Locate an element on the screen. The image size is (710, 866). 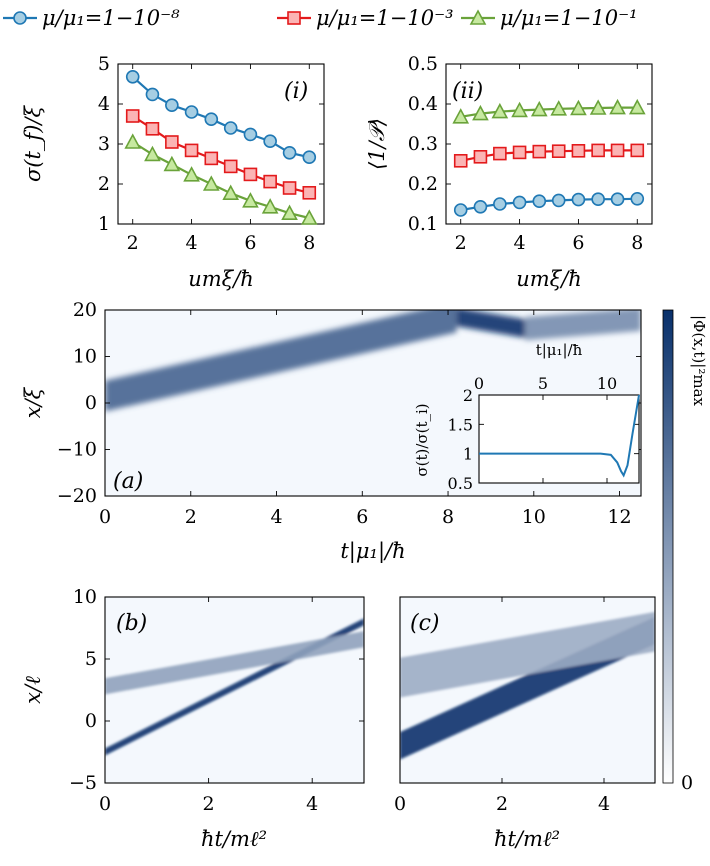
panel-i-xlabel: umξ/ħ is located at coordinates (221, 279).